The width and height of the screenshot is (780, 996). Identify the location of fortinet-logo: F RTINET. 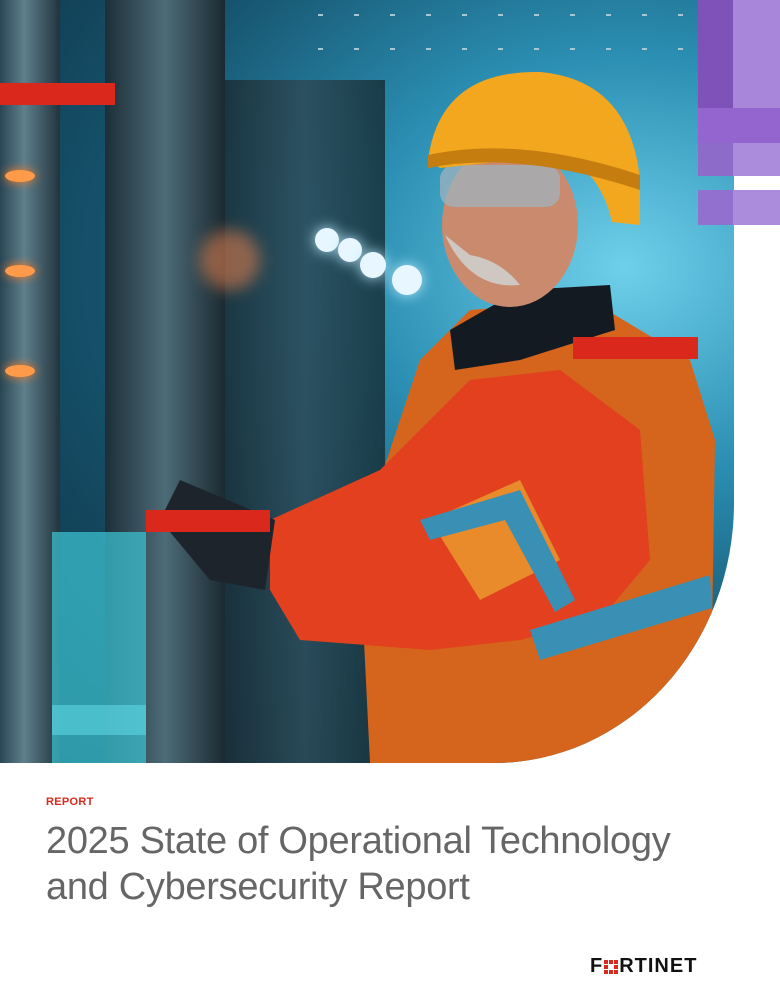
(643, 966).